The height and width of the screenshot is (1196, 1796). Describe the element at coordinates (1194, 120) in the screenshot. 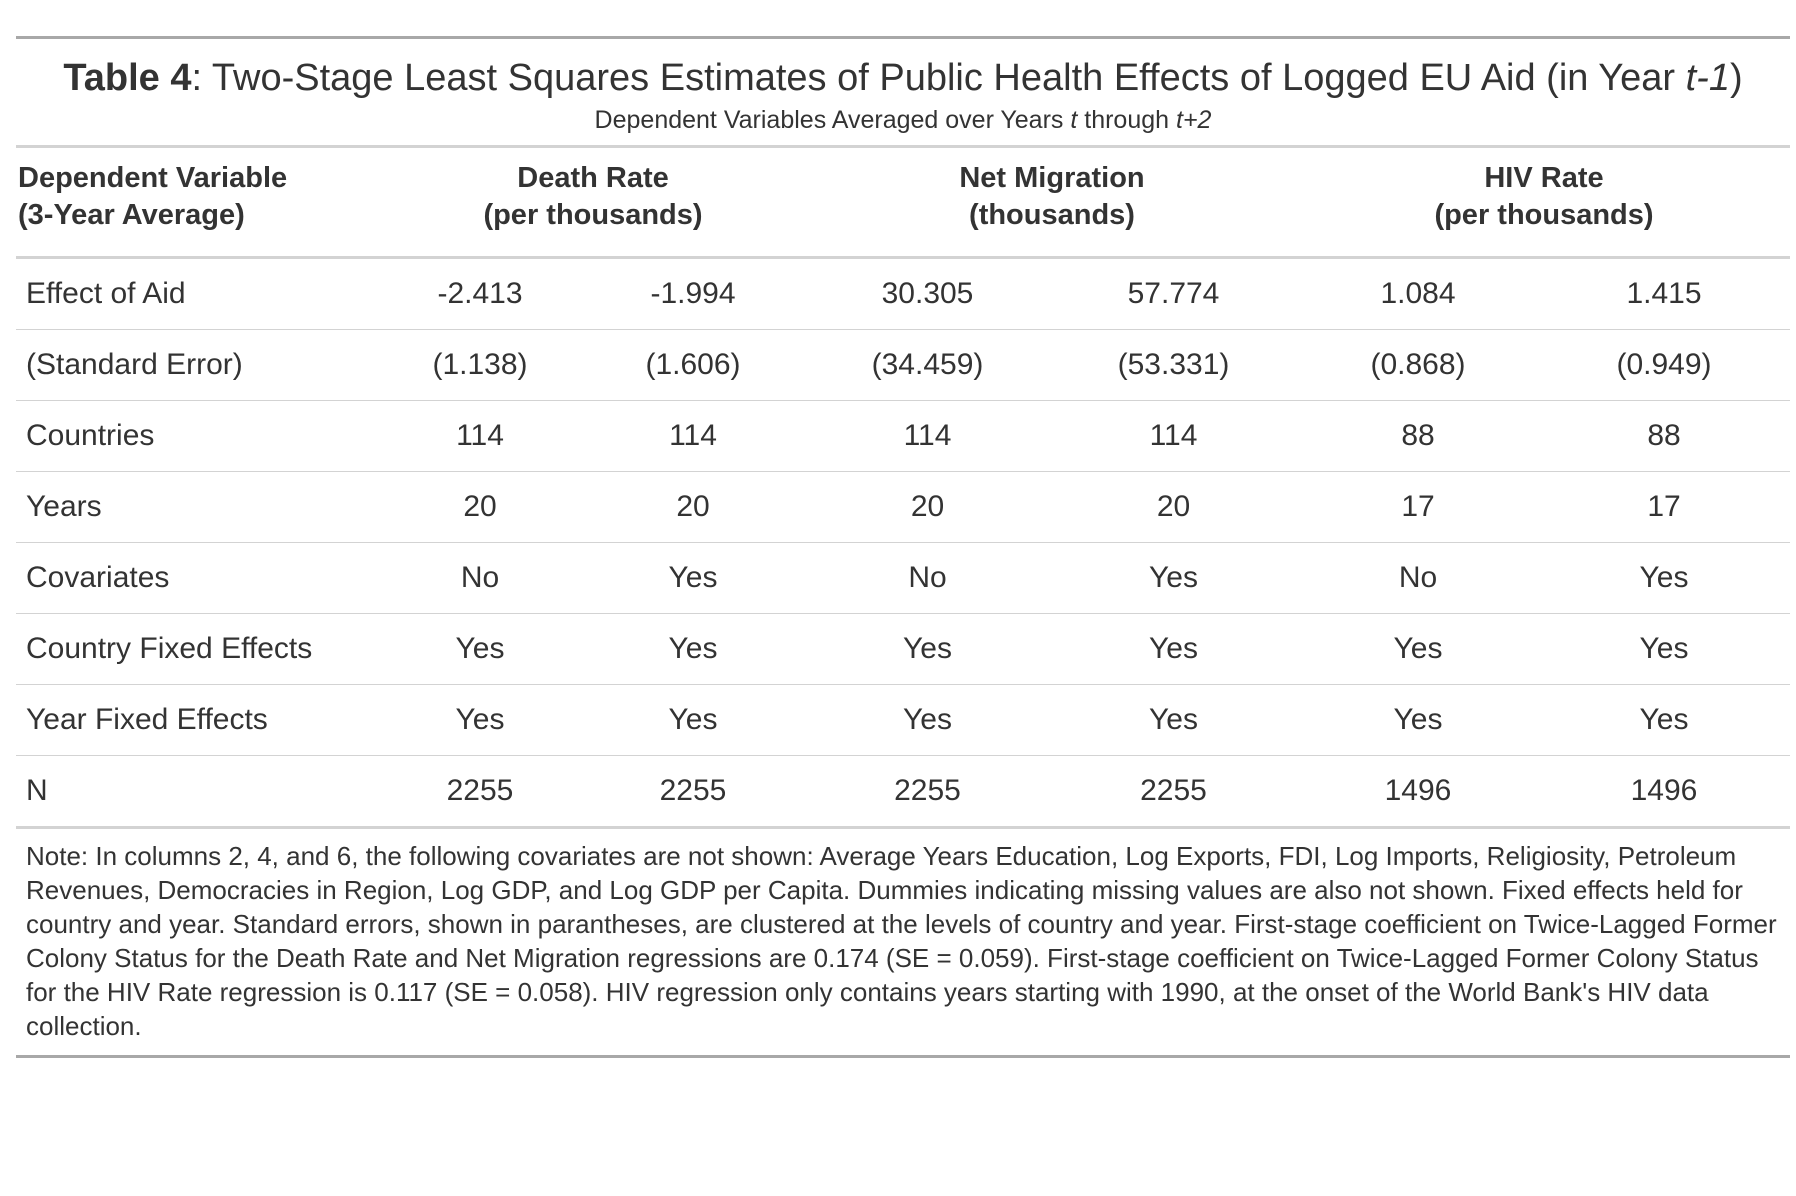

I see `subtitle-italic-t2: t+2` at that location.